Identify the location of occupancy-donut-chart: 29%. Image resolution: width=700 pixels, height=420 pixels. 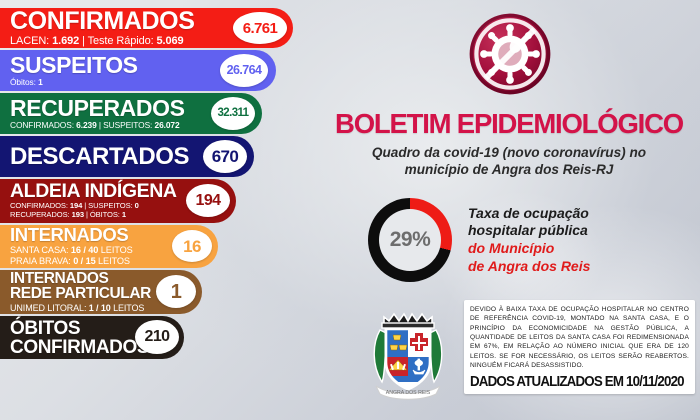
(410, 240).